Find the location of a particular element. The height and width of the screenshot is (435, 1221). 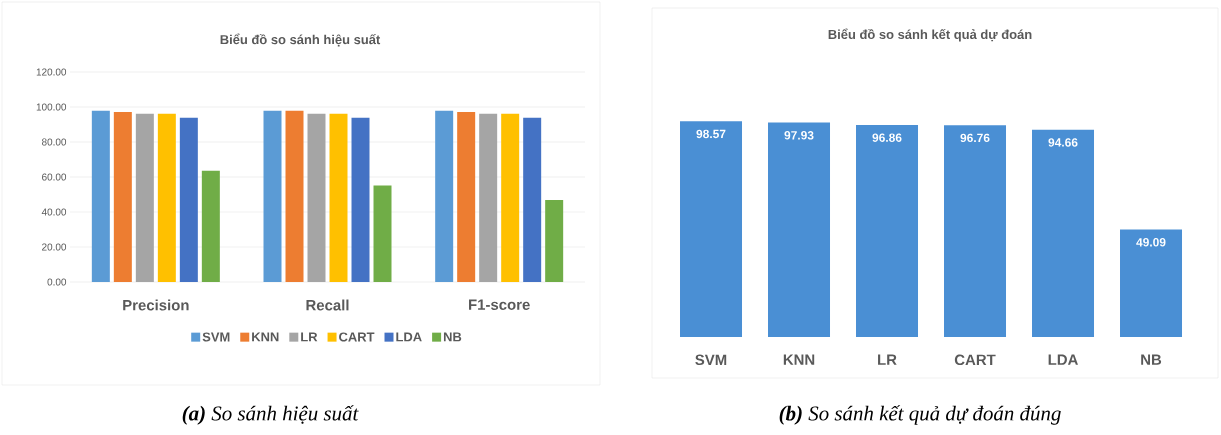

x-tick-label: Recall is located at coordinates (327, 305).